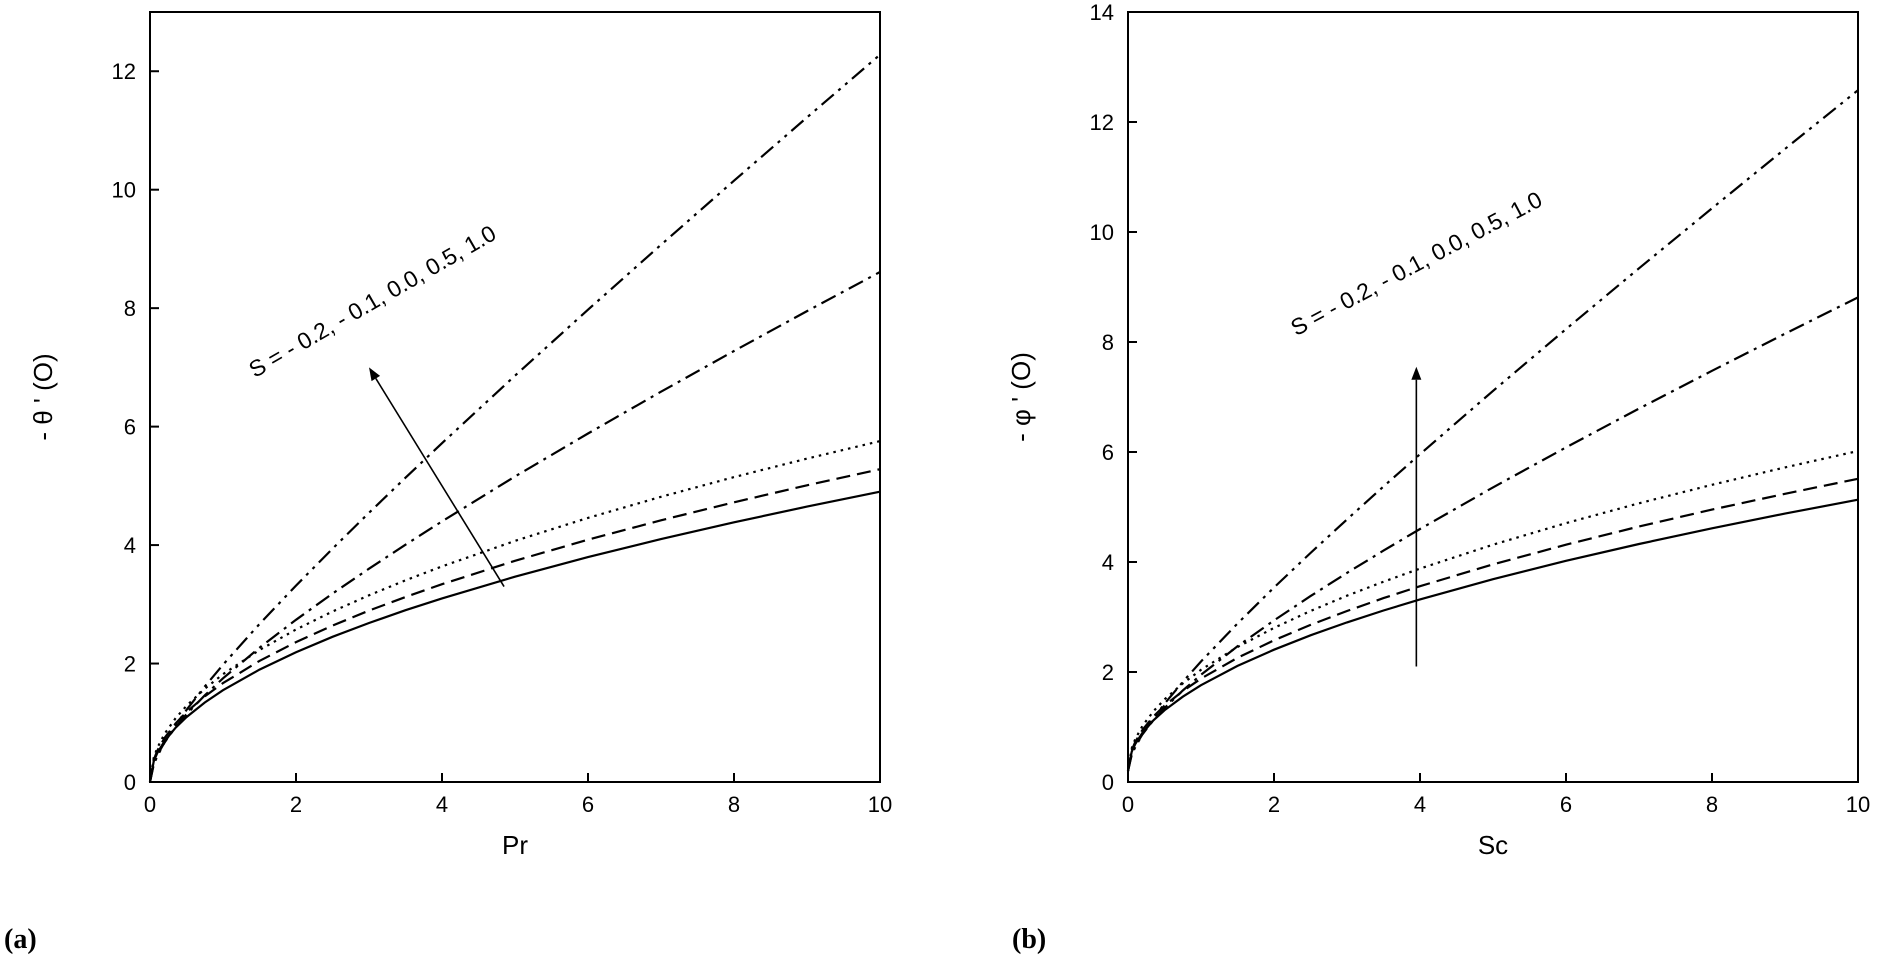 Image resolution: width=1878 pixels, height=966 pixels. Describe the element at coordinates (1493, 845) in the screenshot. I see `x-axis-label: Sc` at that location.